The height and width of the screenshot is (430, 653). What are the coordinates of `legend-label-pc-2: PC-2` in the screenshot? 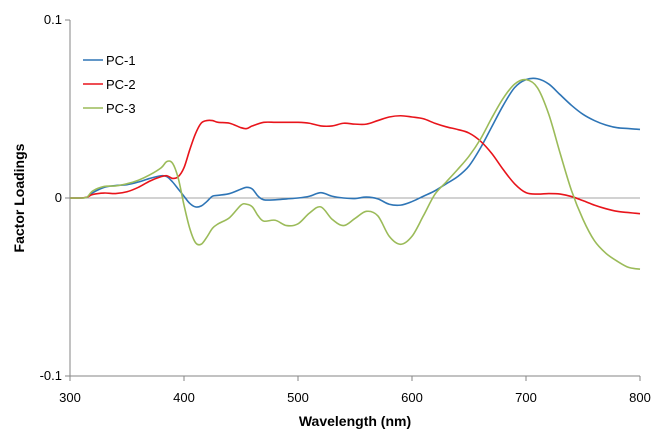 It's located at (121, 84).